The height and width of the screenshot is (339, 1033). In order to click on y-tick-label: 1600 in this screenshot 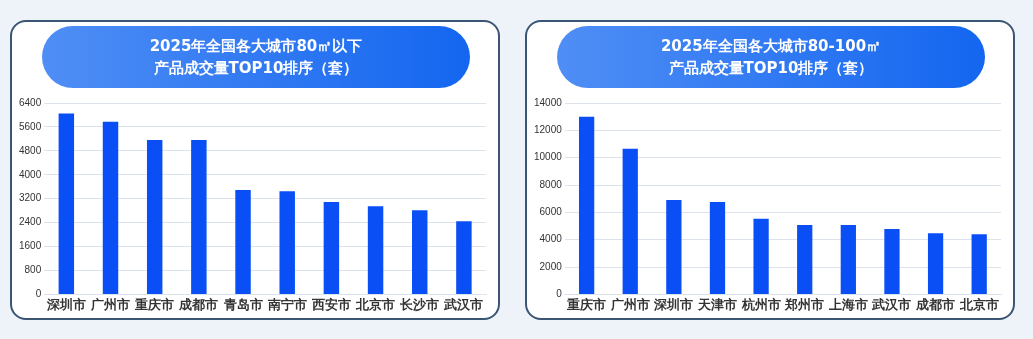, I will do `click(30, 246)`.